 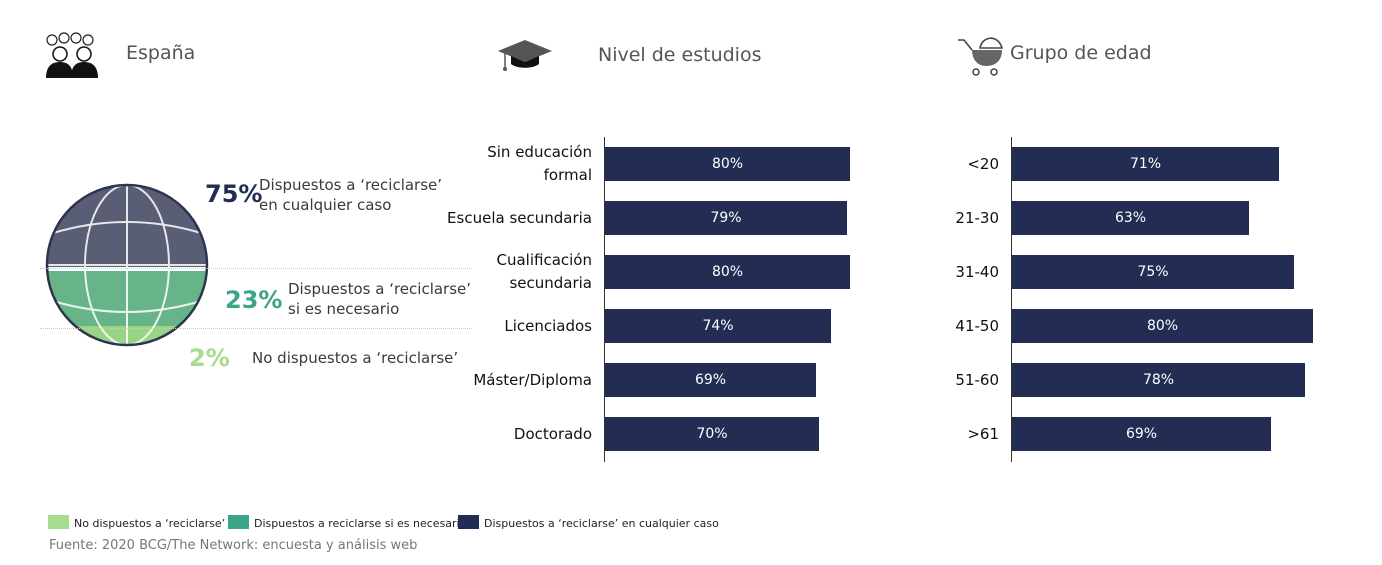 I want to click on category-label-line: >61, so click(x=983, y=433).